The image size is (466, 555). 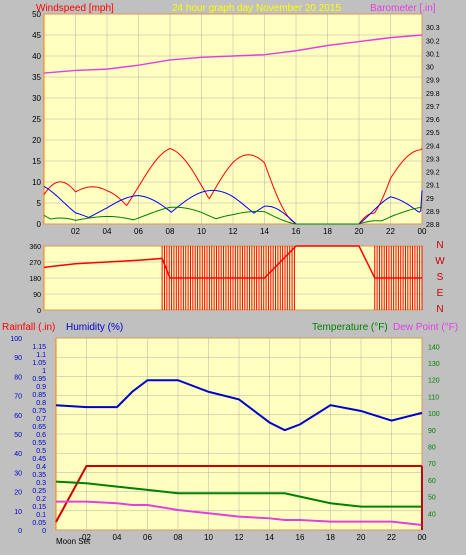 What do you see at coordinates (39, 459) in the screenshot?
I see `rainfall-tick-label: 0.45` at bounding box center [39, 459].